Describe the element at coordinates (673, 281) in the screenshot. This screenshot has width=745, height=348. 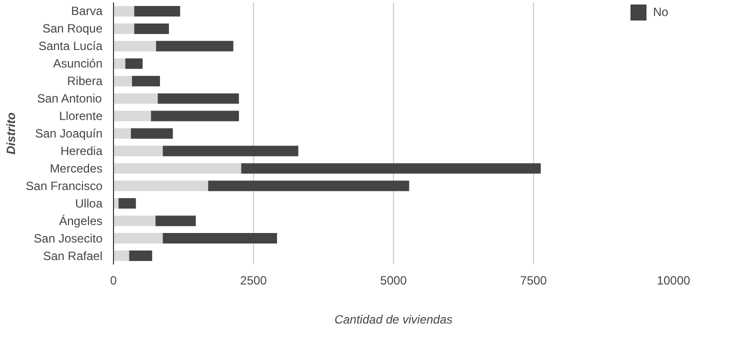
I see `x-tick-label: 10000` at that location.